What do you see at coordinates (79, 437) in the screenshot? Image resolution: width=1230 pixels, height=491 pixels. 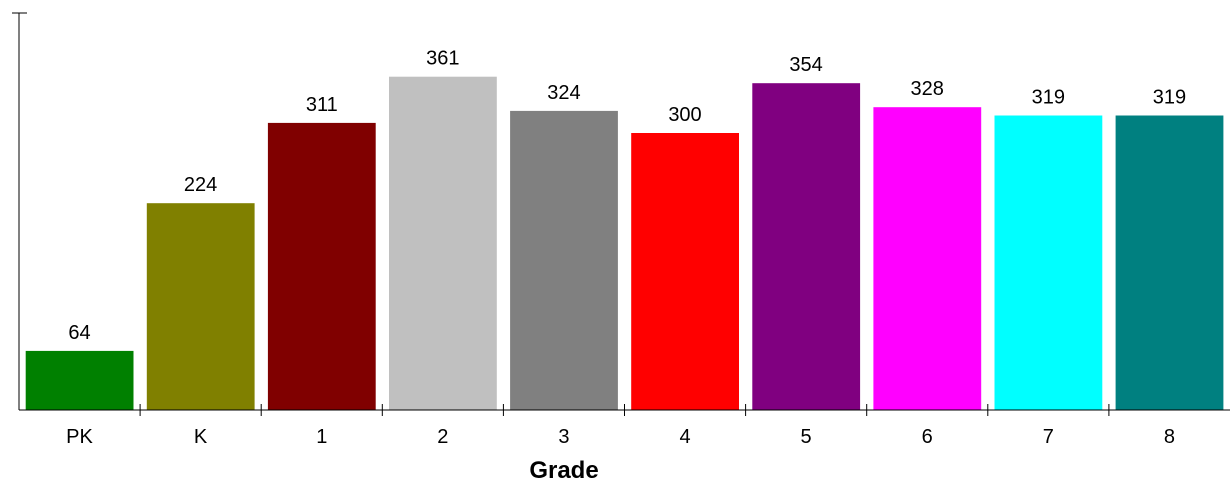 I see `x-tick-label-pk: PK` at bounding box center [79, 437].